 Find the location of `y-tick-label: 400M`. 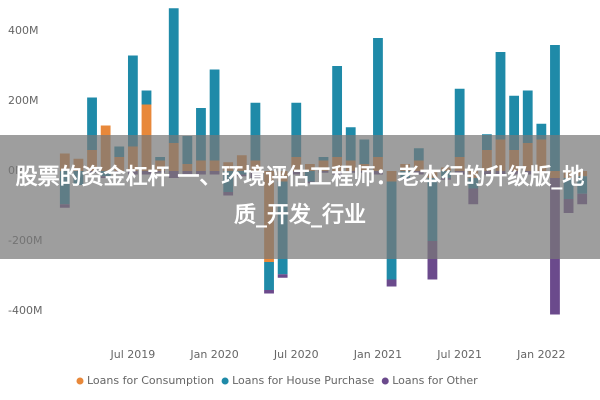

y-tick-label: 400M is located at coordinates (23, 30).